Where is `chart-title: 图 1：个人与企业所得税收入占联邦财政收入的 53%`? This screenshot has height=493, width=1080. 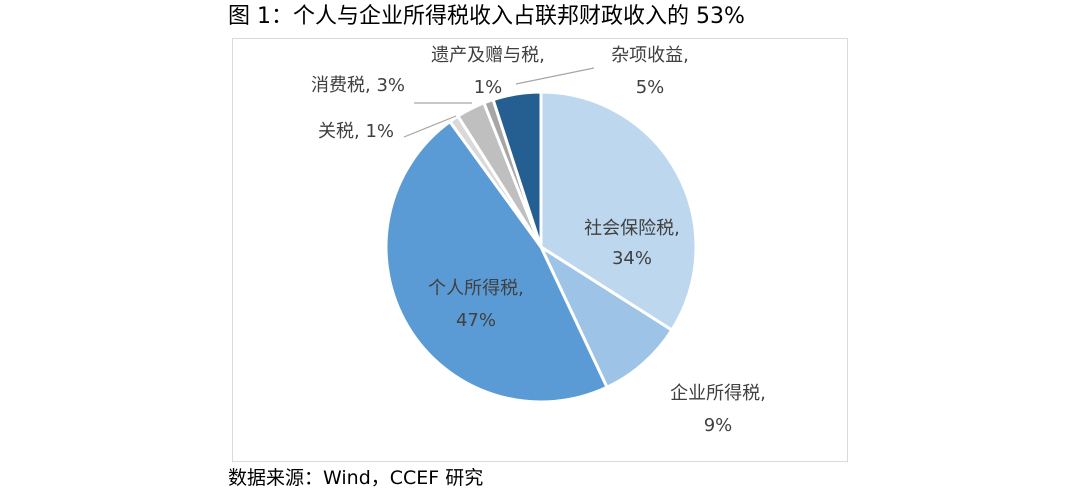 chart-title: 图 1：个人与企业所得税收入占联邦财政收入的 53% is located at coordinates (486, 16).